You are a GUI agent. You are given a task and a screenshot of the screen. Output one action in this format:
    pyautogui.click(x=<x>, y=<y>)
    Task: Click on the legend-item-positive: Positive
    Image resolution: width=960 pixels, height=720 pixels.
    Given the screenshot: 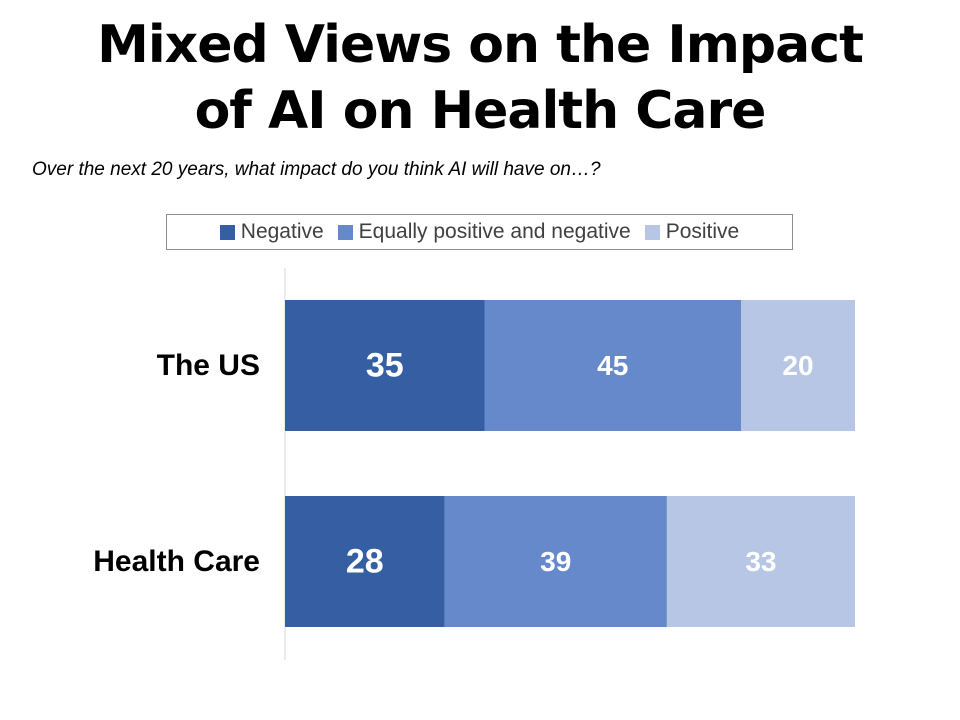 What is the action you would take?
    pyautogui.click(x=692, y=232)
    